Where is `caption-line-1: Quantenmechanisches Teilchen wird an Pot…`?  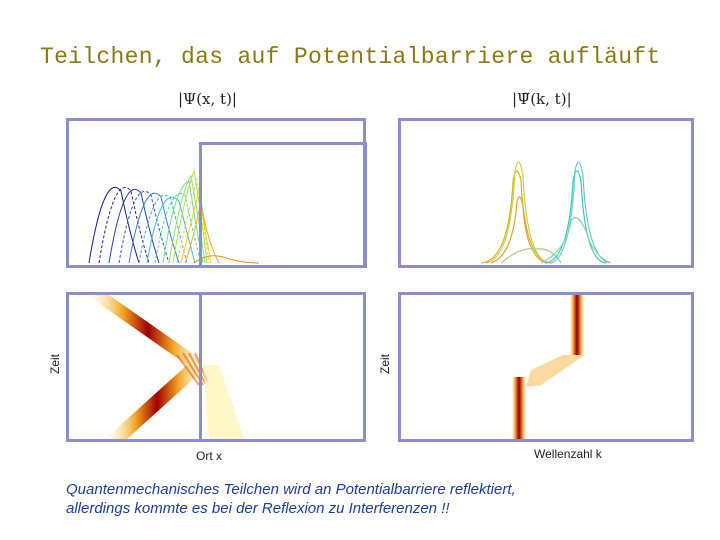
caption-line-1: Quantenmechanisches Teilchen wird an Pot… is located at coordinates (291, 489).